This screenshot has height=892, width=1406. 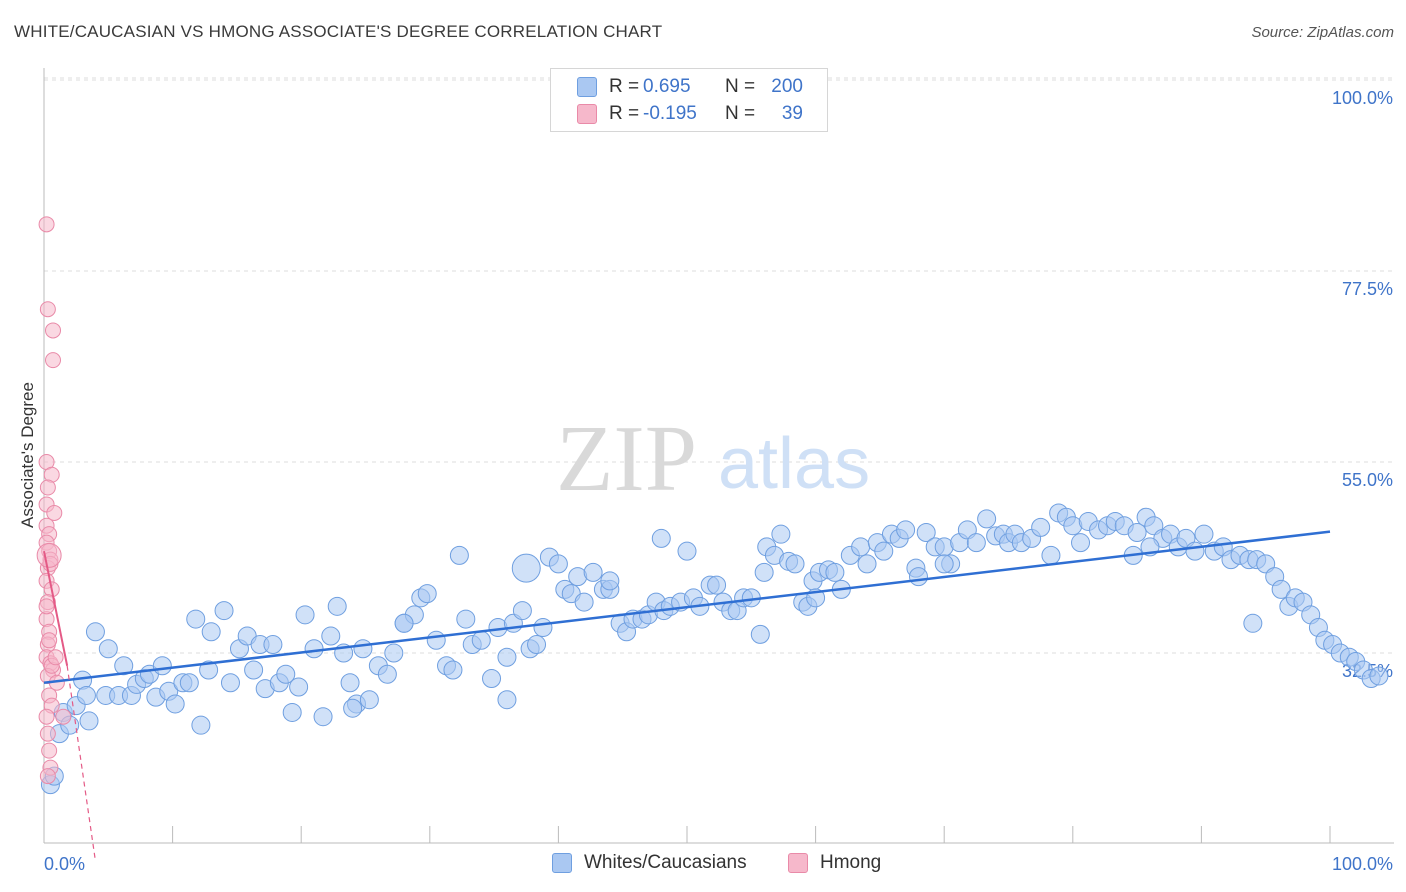 What do you see at coordinates (851, 862) in the screenshot?
I see `legend-label-hmong: Hmong` at bounding box center [851, 862].